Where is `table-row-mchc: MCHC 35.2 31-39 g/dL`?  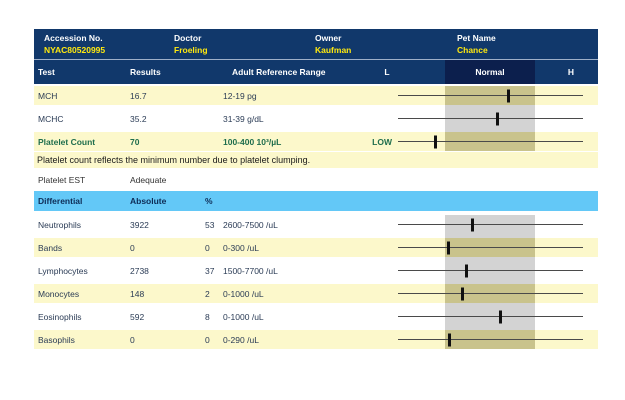
table-row-mchc: MCHC 35.2 31-39 g/dL is located at coordinates (316, 118).